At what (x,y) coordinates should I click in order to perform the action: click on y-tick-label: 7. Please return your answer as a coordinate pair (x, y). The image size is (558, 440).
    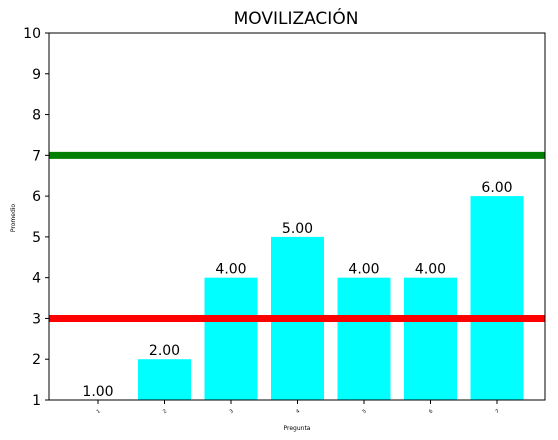
    Looking at the image, I should click on (36, 156).